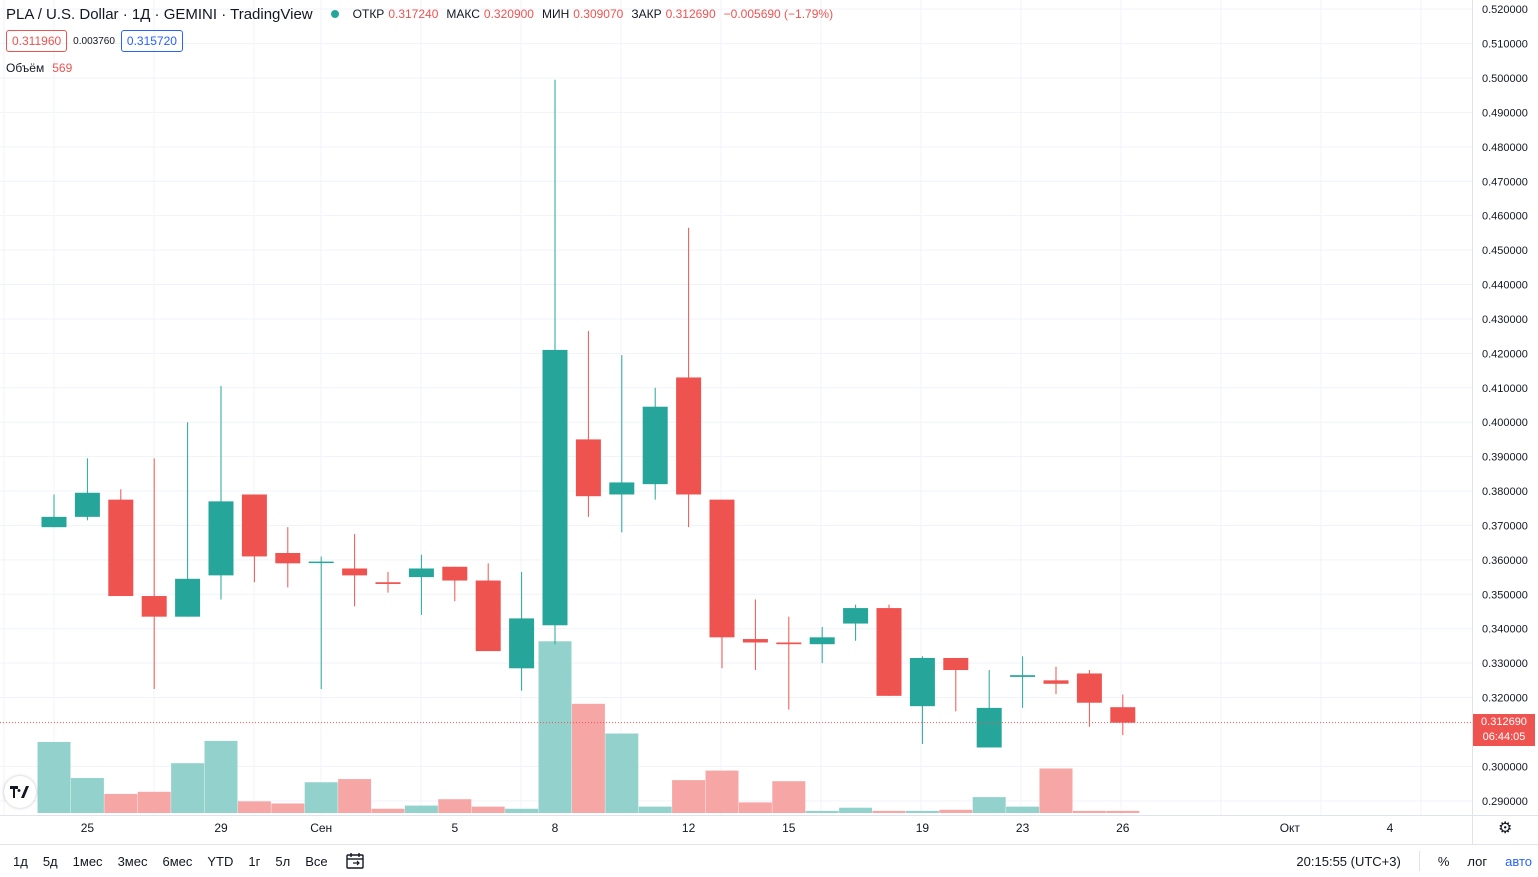 The image size is (1538, 877). I want to click on percent-scale-toggle: %, so click(1444, 861).